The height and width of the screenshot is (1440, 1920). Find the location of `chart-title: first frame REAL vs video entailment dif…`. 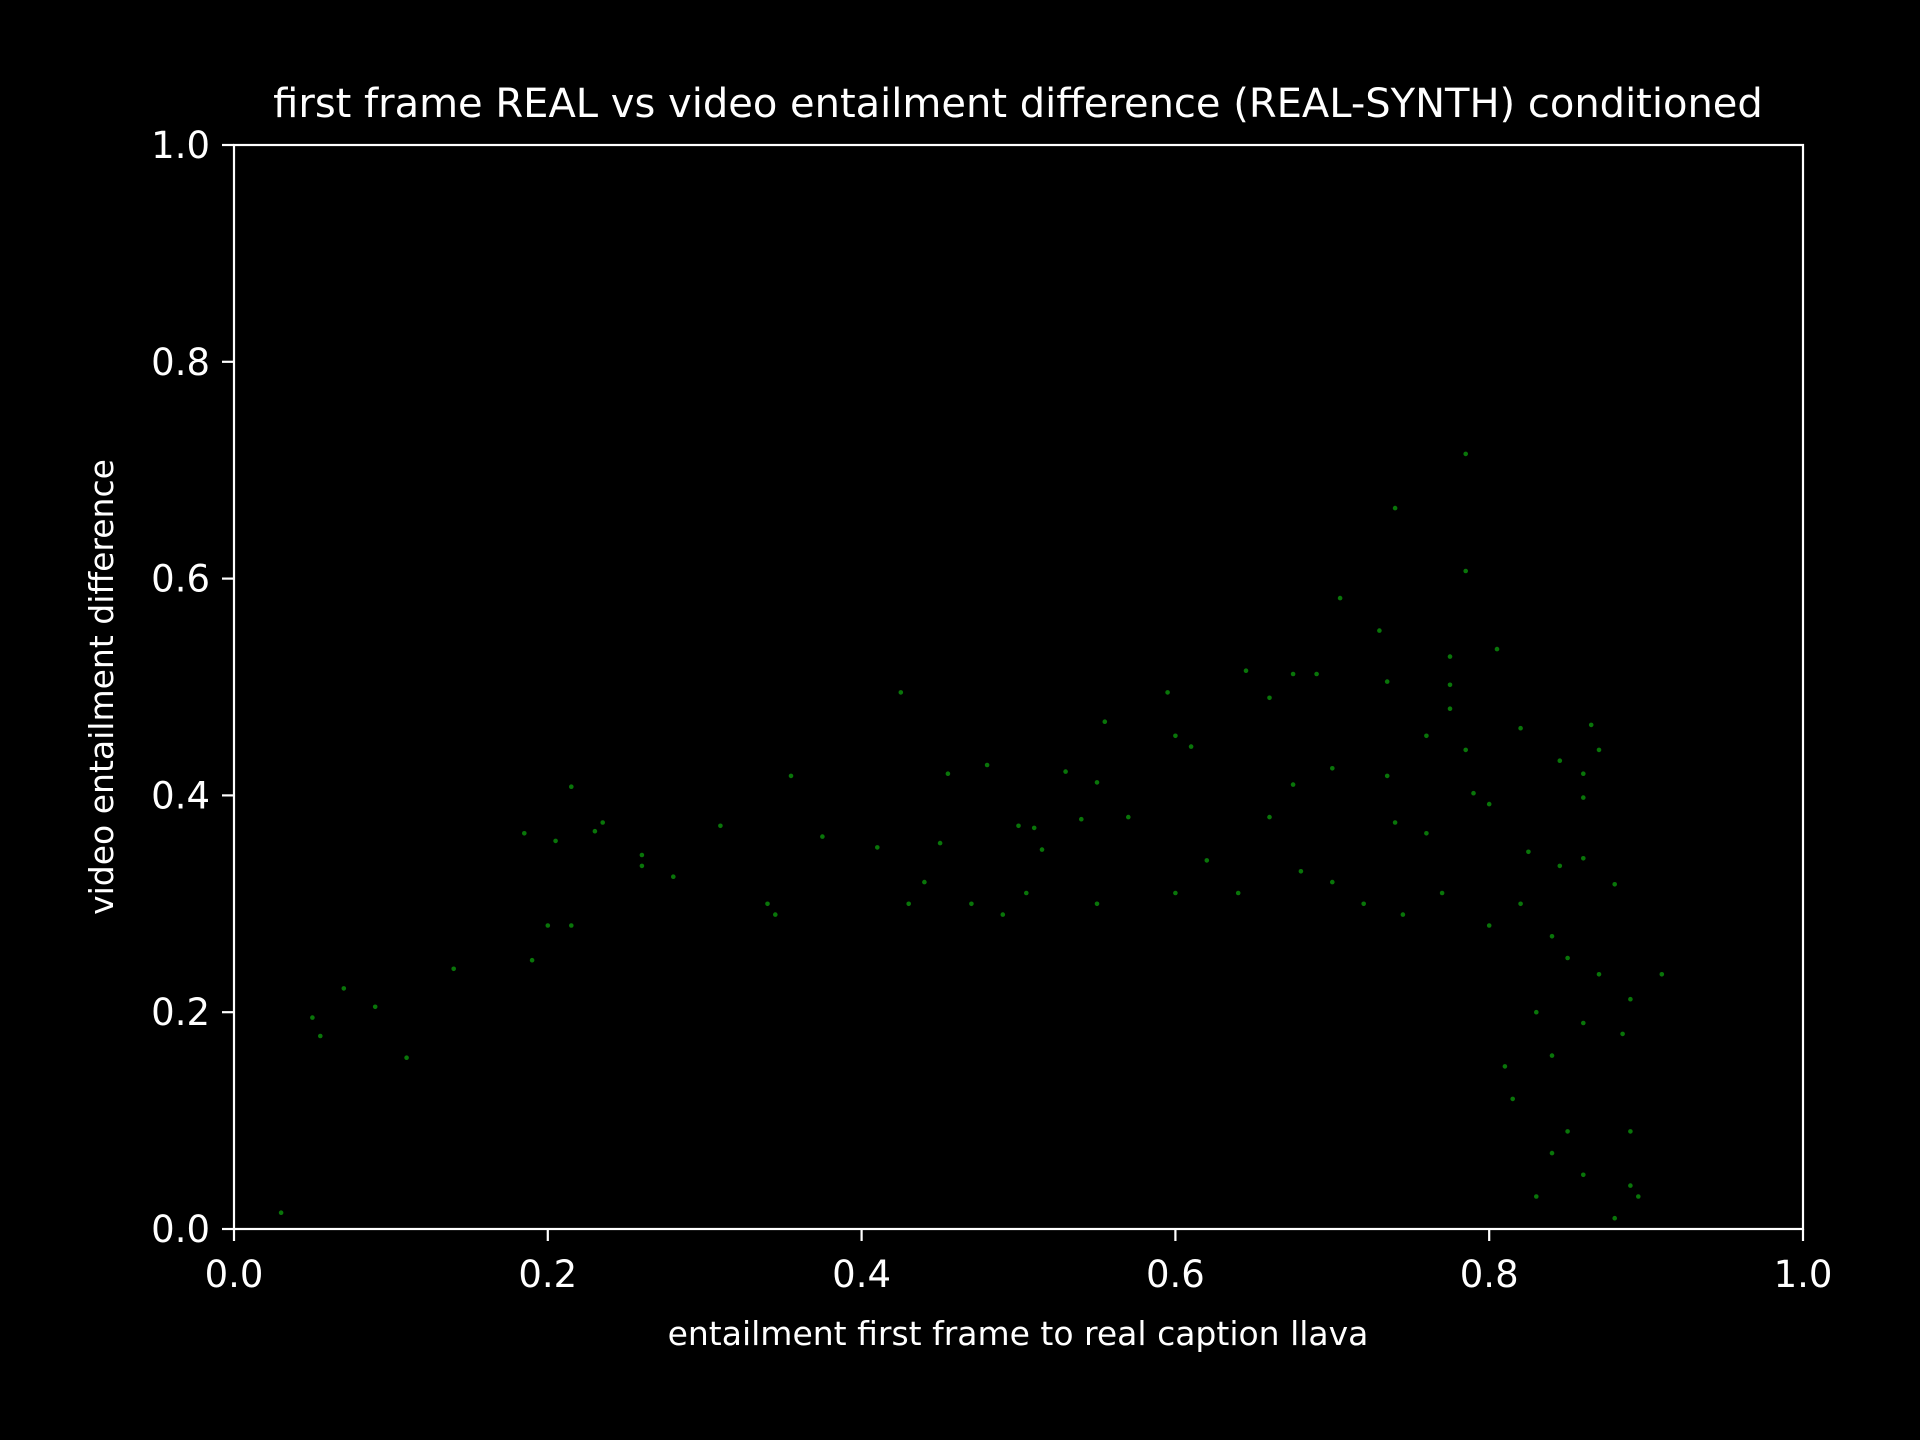

chart-title: first frame REAL vs video entailment dif… is located at coordinates (1018, 104).